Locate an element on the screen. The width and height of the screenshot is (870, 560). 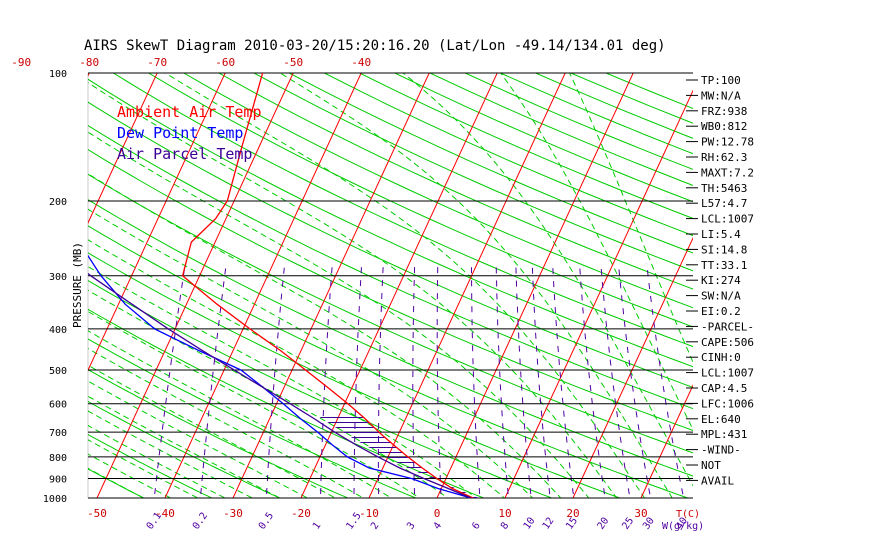
index-label: LI:5.4 is located at coordinates (721, 234).